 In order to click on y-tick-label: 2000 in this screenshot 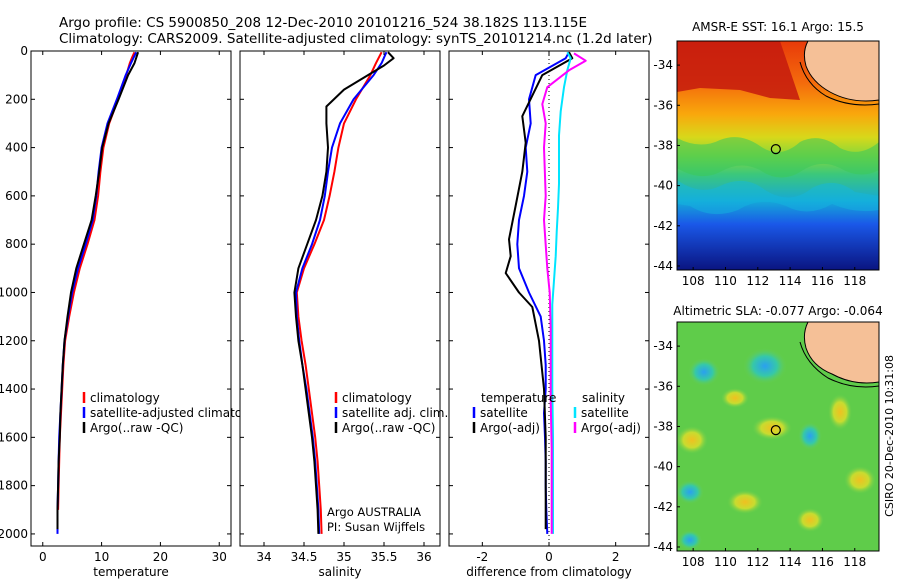, I will do `click(14, 534)`.